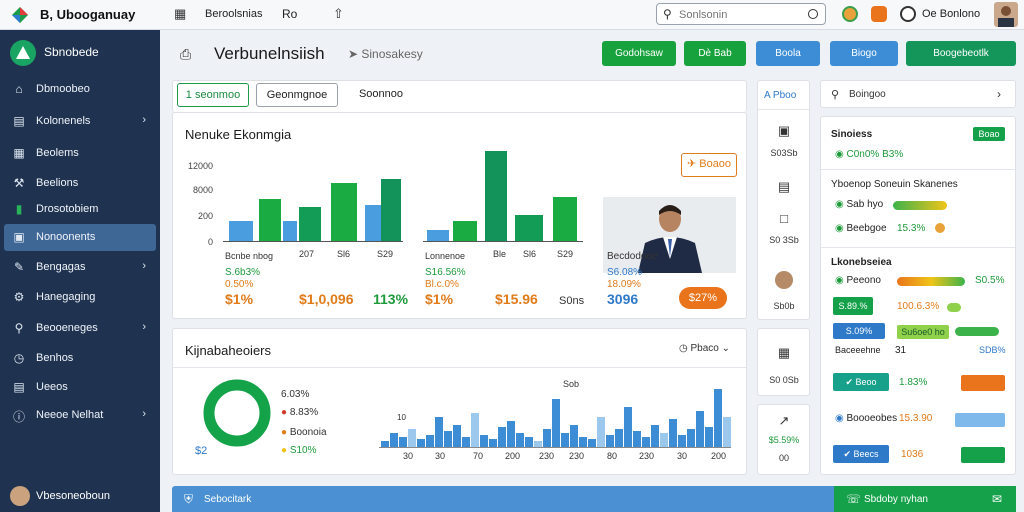  Describe the element at coordinates (951, 14) in the screenshot. I see `user-name: Oe Bonlono` at that location.